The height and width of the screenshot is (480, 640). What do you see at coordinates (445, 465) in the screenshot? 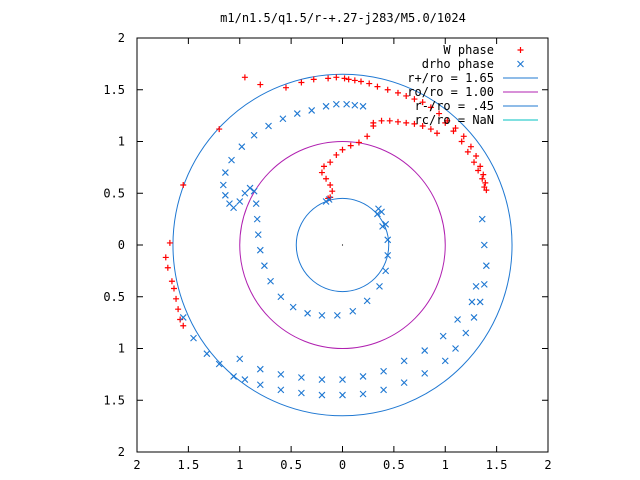
I see `x-tick-label-6: 1` at bounding box center [445, 465].